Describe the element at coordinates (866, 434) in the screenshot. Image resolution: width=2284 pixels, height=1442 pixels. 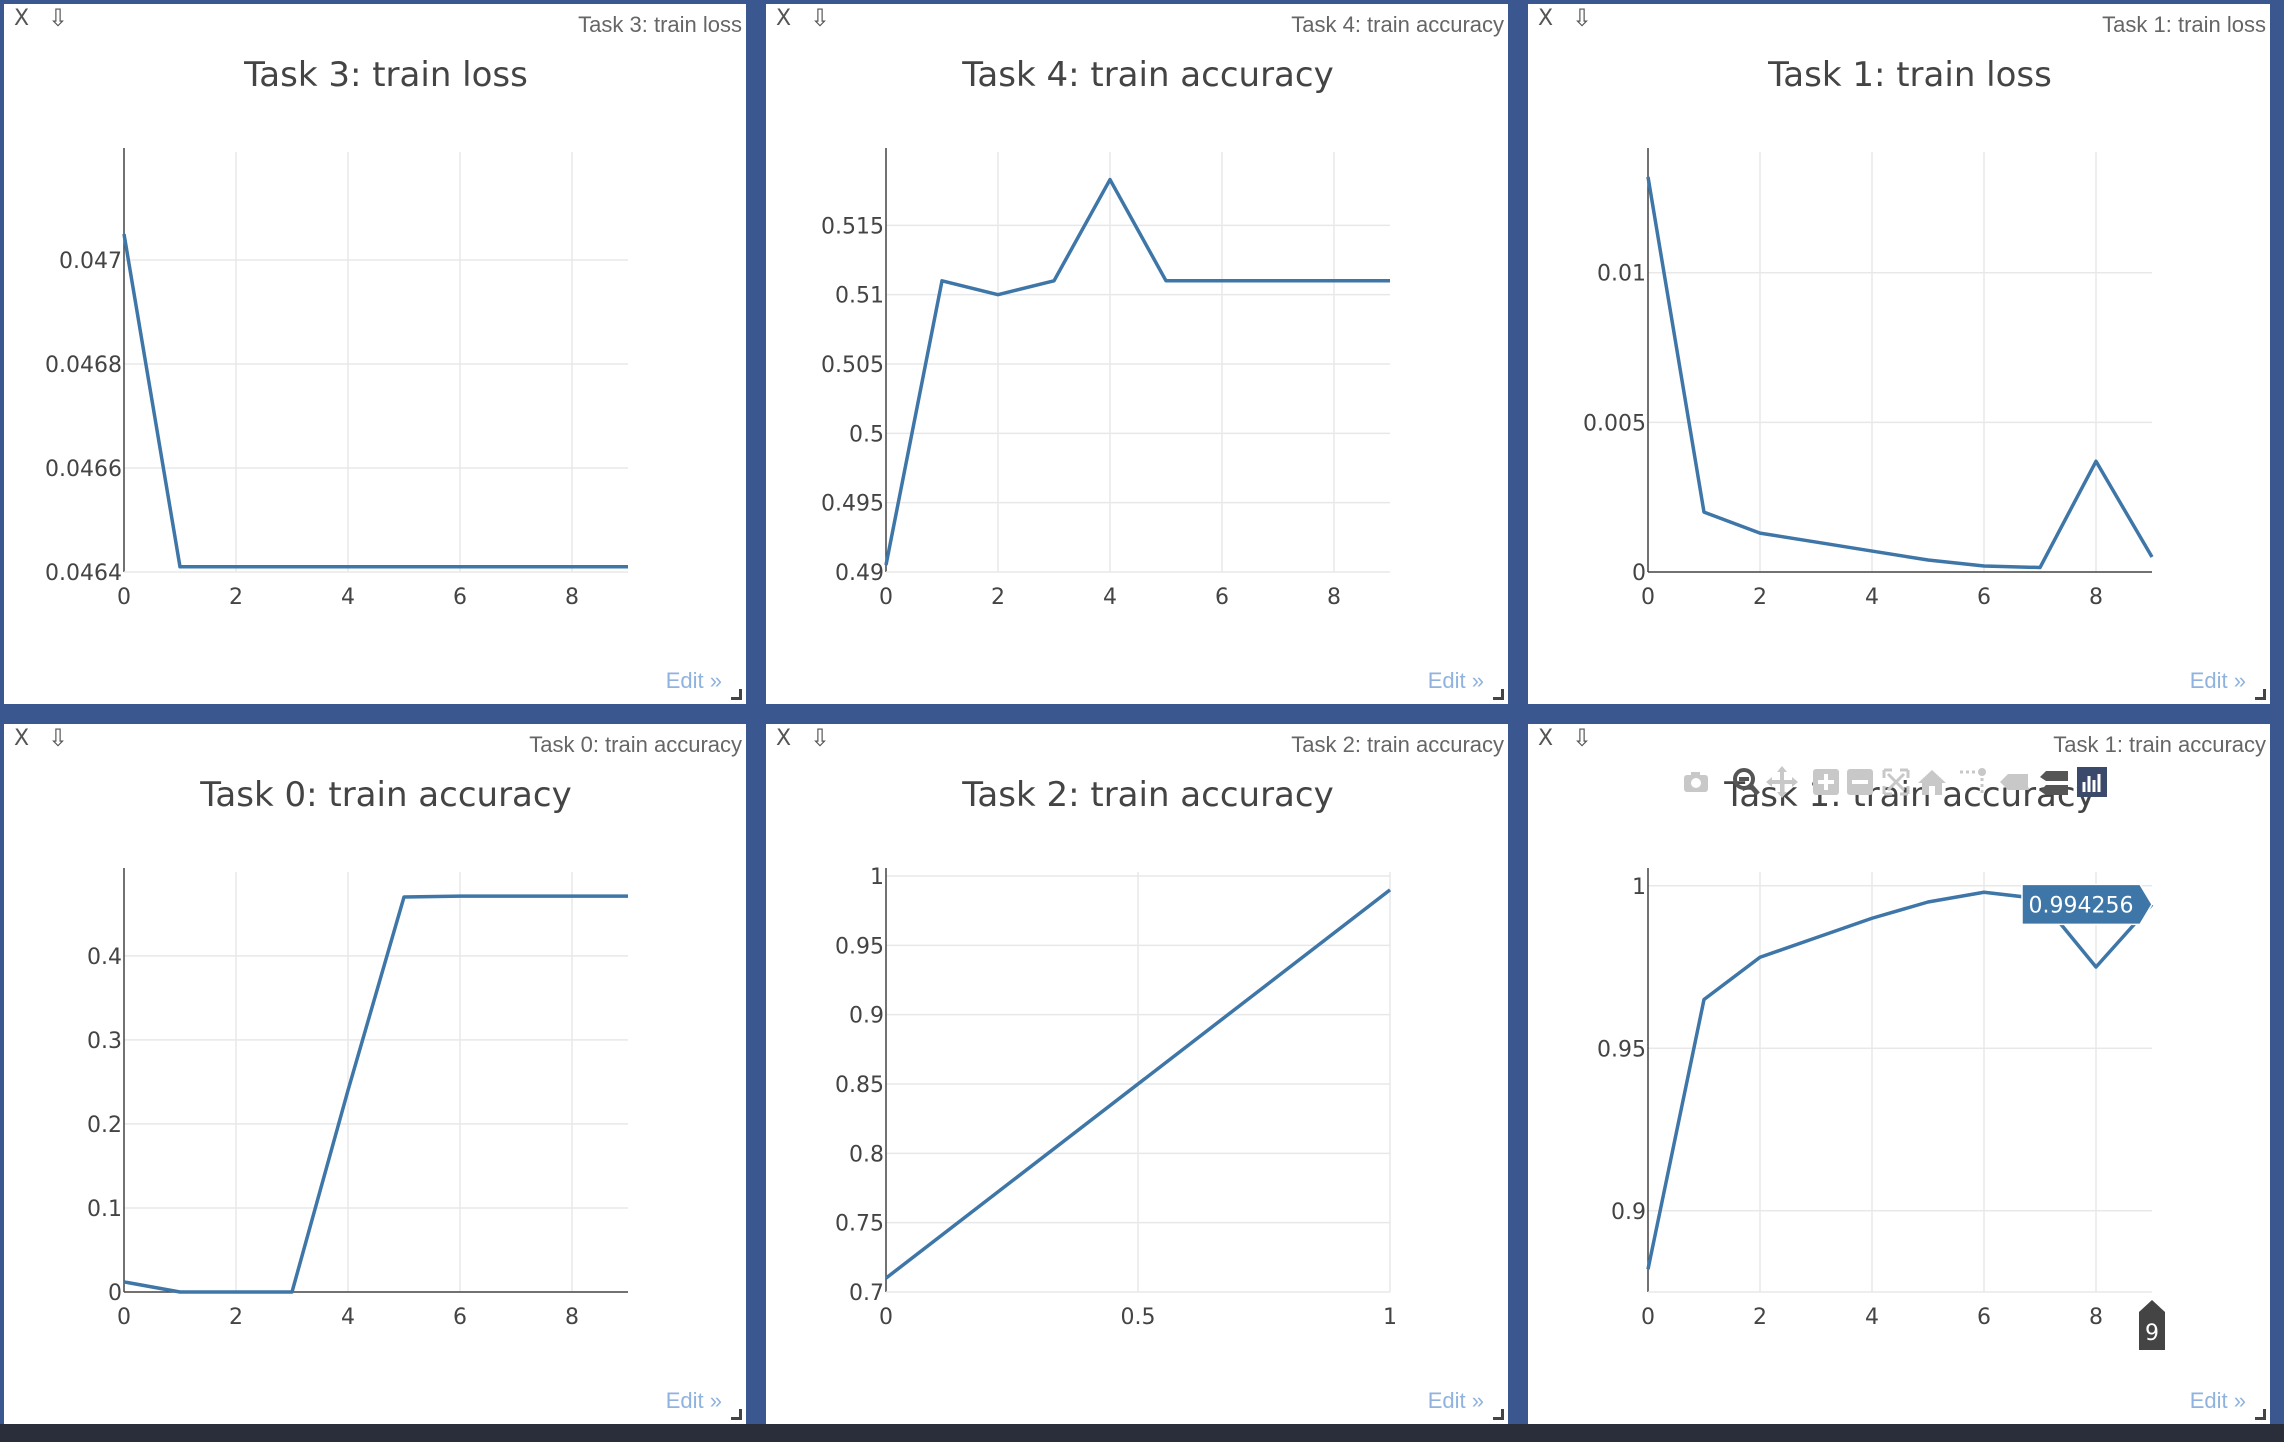
I see `y-tick-label: 0.5` at that location.